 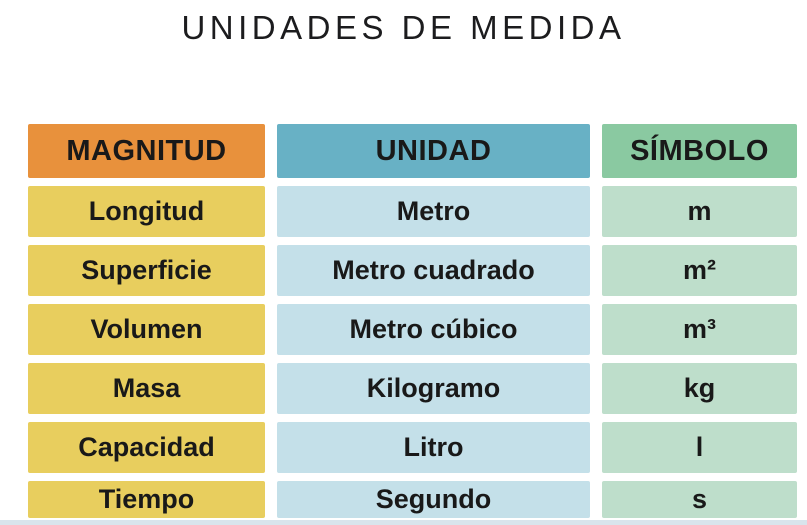 What do you see at coordinates (146, 211) in the screenshot?
I see `cell-magnitud-longitud: Longitud` at bounding box center [146, 211].